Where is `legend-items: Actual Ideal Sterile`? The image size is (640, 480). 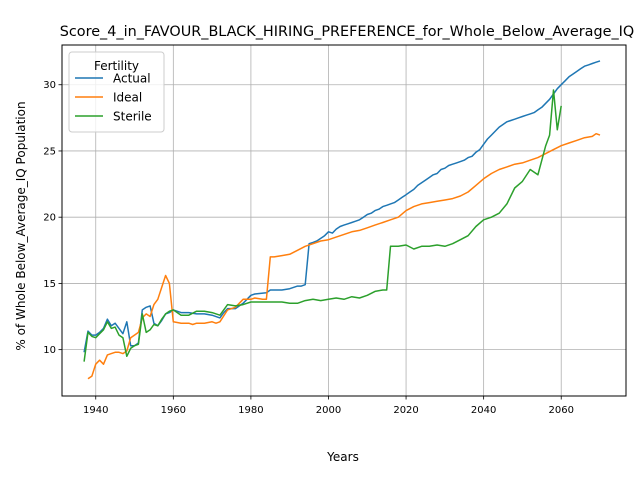 legend-items: Actual Ideal Sterile is located at coordinates (113, 98).